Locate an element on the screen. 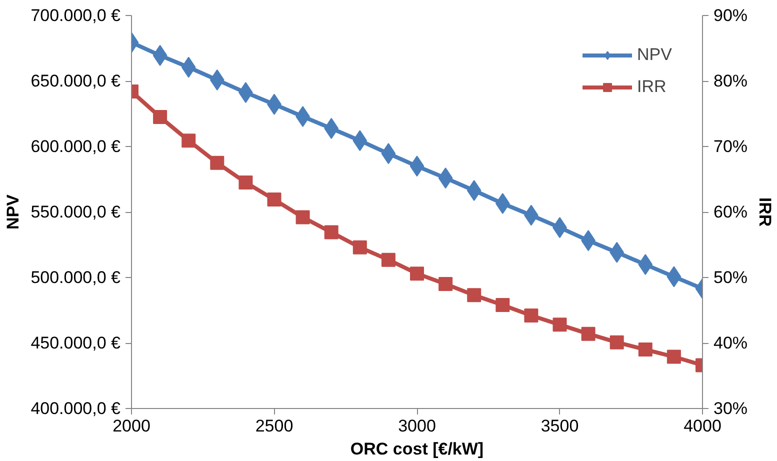 This screenshot has width=777, height=461. y2-tick-label: 40% is located at coordinates (731, 343).